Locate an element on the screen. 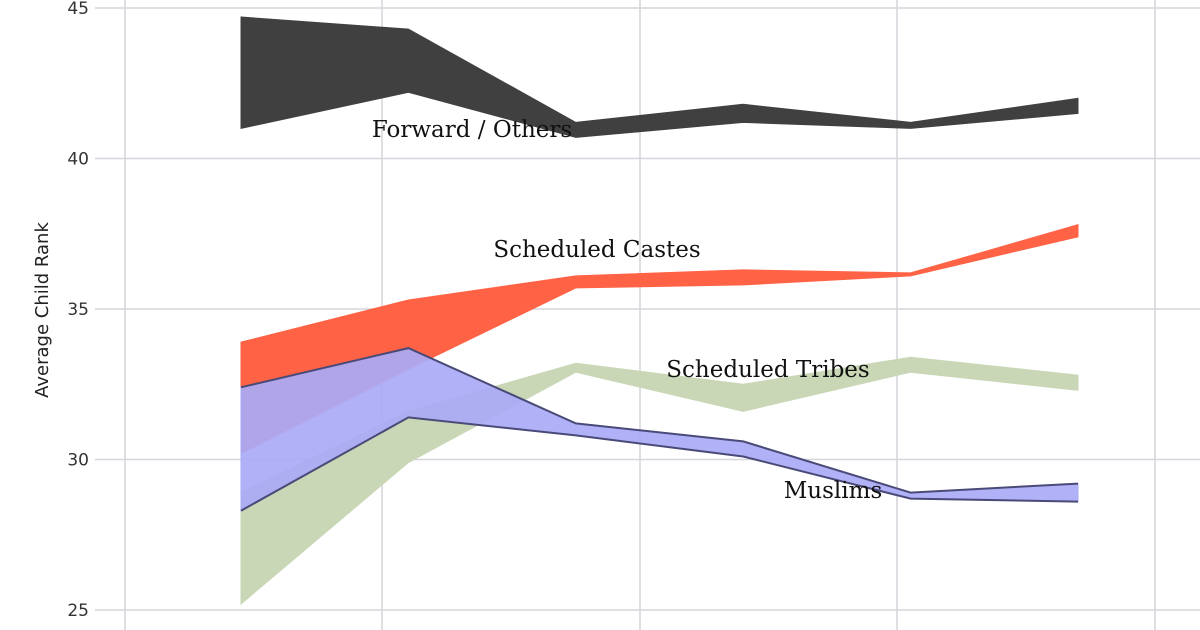 This screenshot has height=630, width=1200. y-tick-label-2: 35 is located at coordinates (78, 310).